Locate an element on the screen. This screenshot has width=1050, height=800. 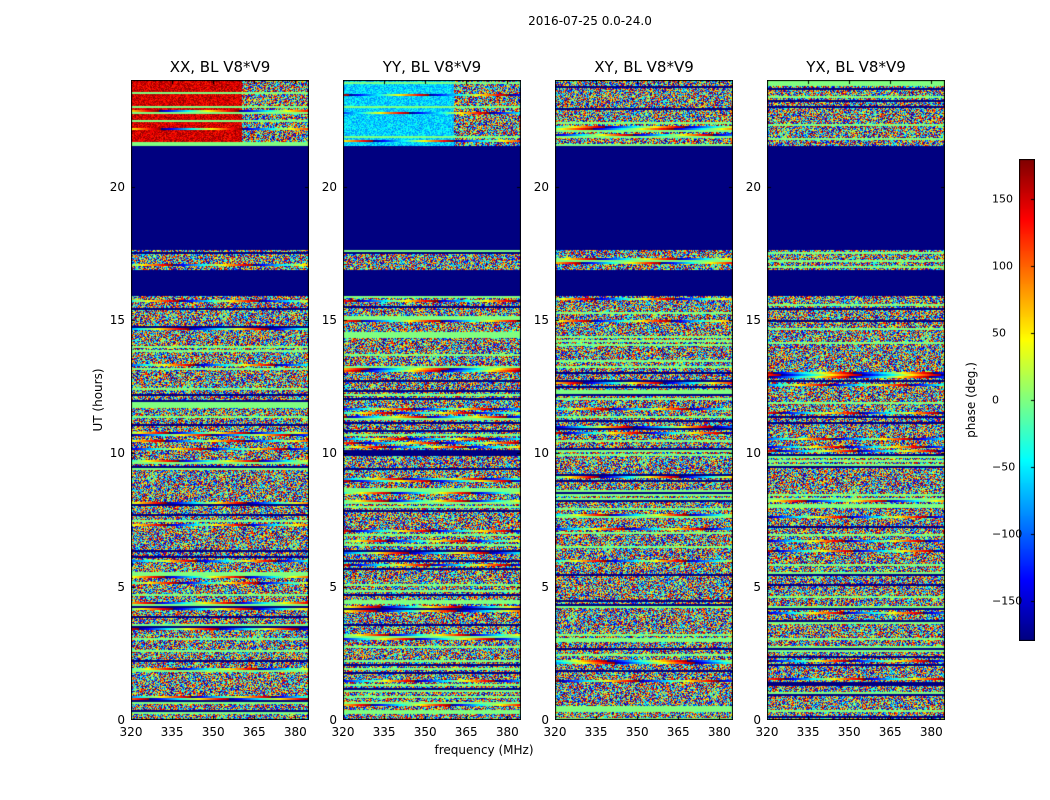
colorbar-label: phase (deg.) is located at coordinates (971, 400).